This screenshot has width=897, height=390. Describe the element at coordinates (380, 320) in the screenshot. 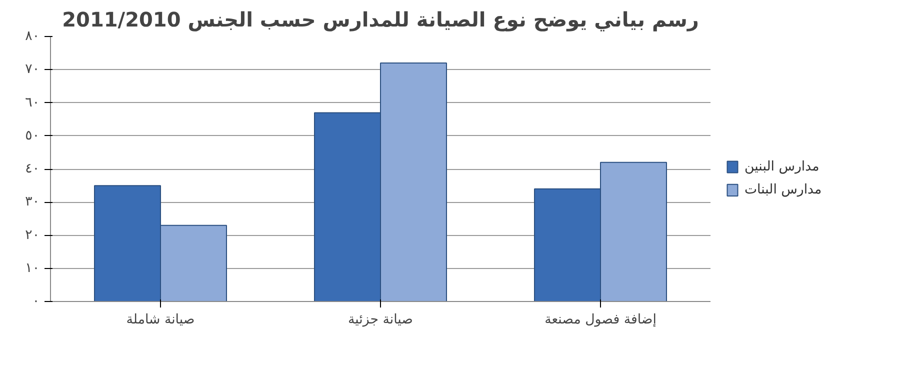

I see `x-tick-label: صيانة جزئية` at that location.